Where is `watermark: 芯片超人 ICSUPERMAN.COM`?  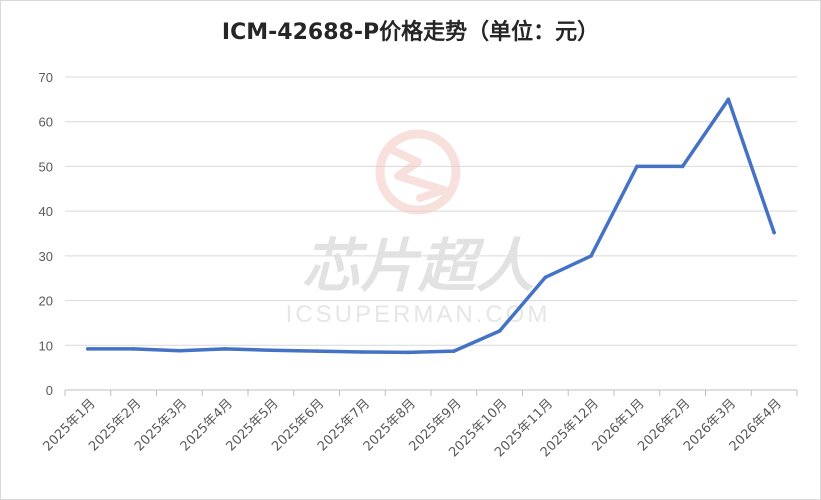
watermark: 芯片超人 ICSUPERMAN.COM is located at coordinates (418, 228).